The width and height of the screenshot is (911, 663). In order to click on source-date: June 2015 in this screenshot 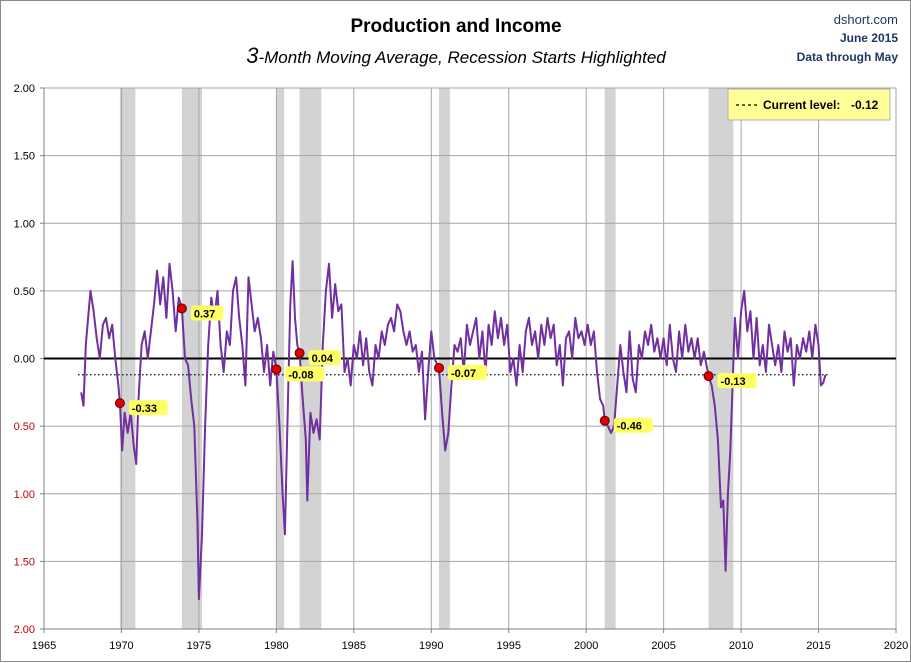, I will do `click(869, 38)`.